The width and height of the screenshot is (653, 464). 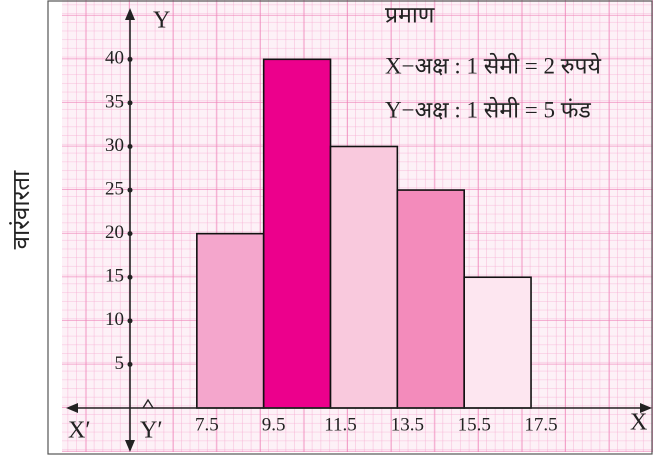 I want to click on y-tick-label: 30, so click(x=114, y=145).